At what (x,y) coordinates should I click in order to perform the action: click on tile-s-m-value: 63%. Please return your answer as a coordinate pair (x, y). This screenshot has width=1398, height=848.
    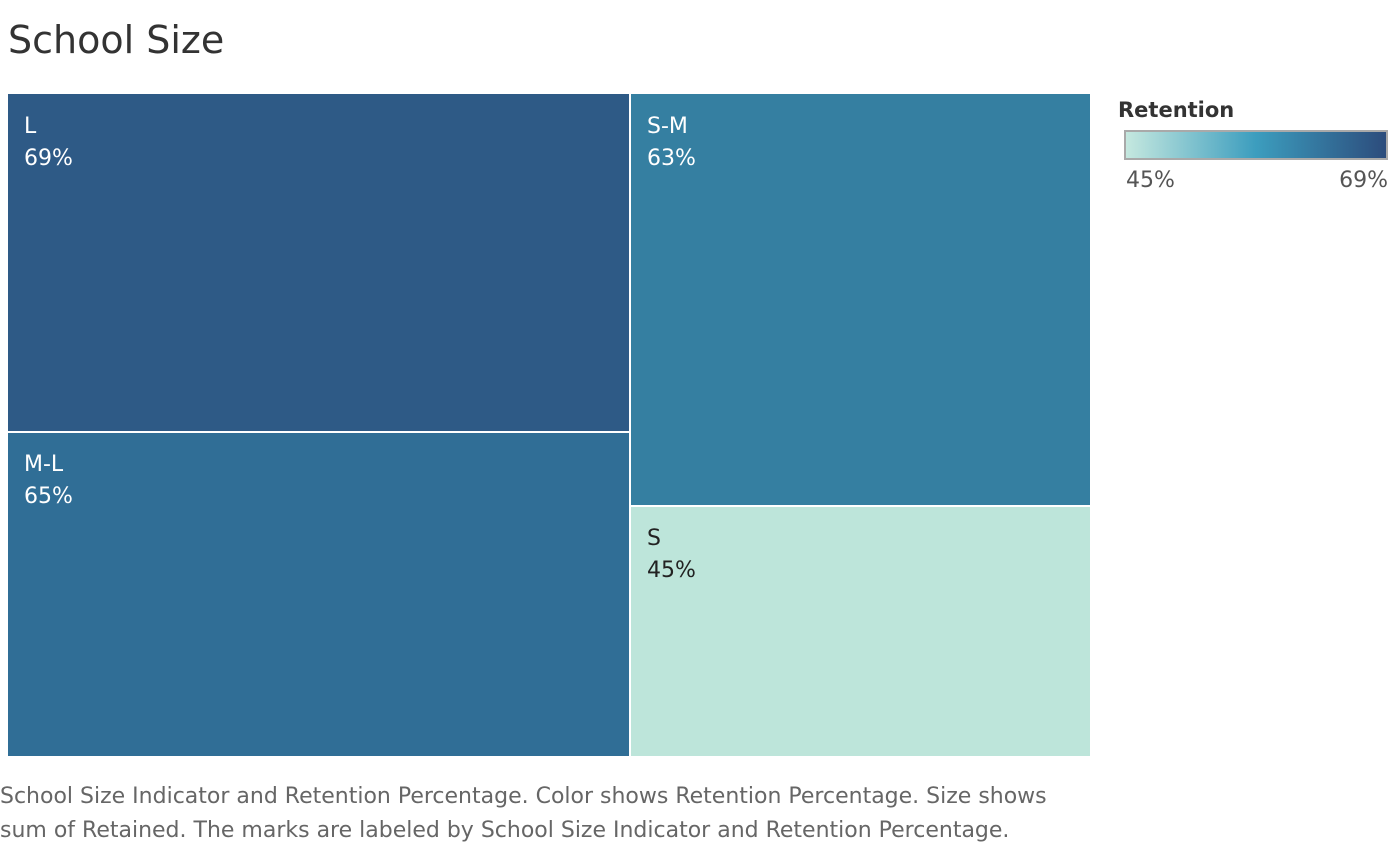
    Looking at the image, I should click on (671, 158).